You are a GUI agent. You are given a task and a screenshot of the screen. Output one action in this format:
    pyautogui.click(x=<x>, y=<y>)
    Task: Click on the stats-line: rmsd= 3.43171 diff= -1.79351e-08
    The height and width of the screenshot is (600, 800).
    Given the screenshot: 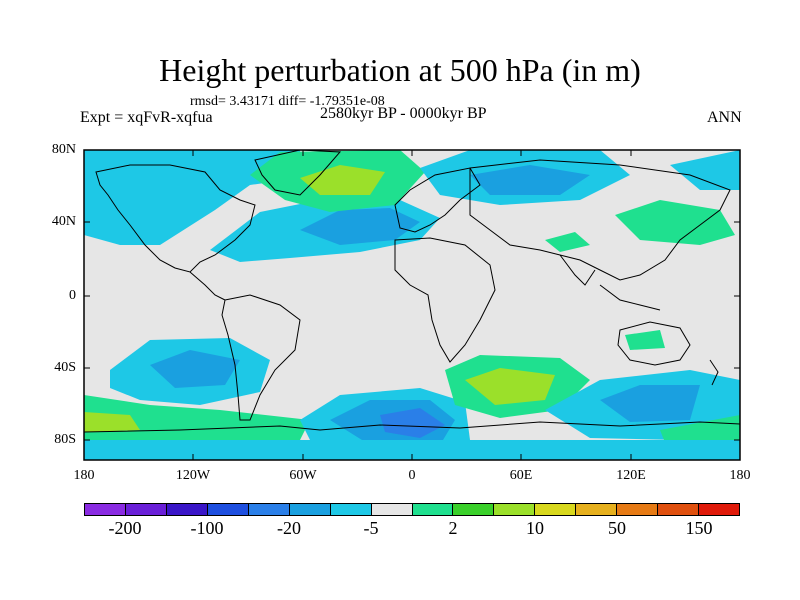 What is the action you would take?
    pyautogui.click(x=287, y=101)
    